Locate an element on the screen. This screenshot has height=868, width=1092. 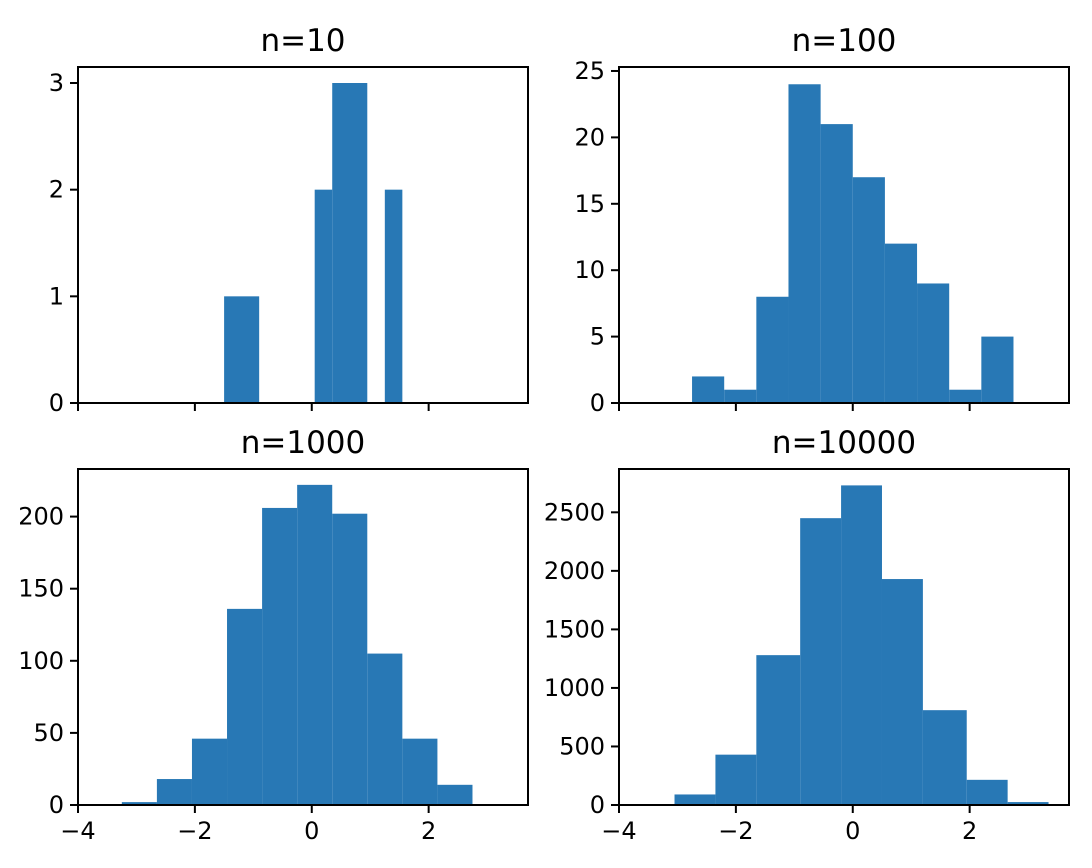
y-tick-label: 2000 is located at coordinates (574, 571).